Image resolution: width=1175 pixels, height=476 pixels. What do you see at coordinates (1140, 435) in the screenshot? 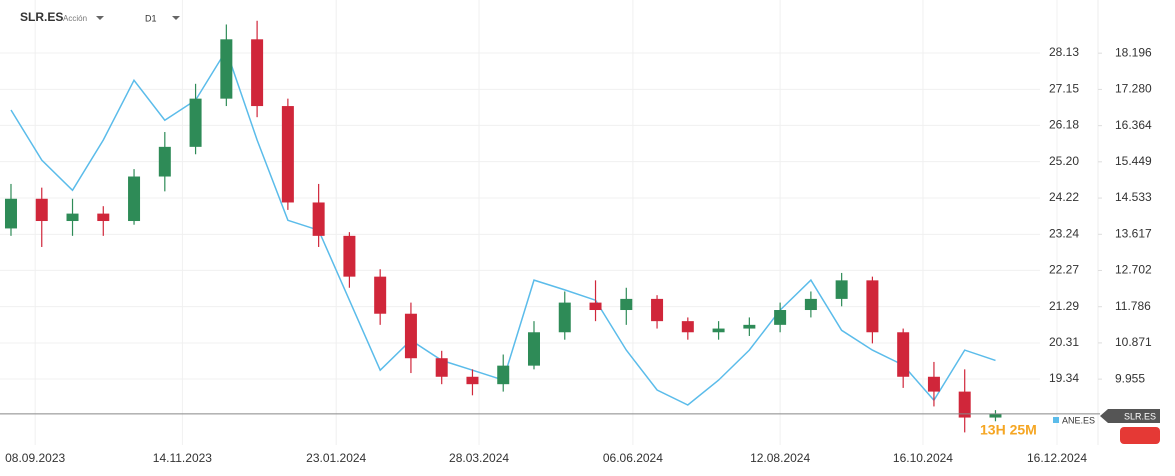
I see `trade-button` at bounding box center [1140, 435].